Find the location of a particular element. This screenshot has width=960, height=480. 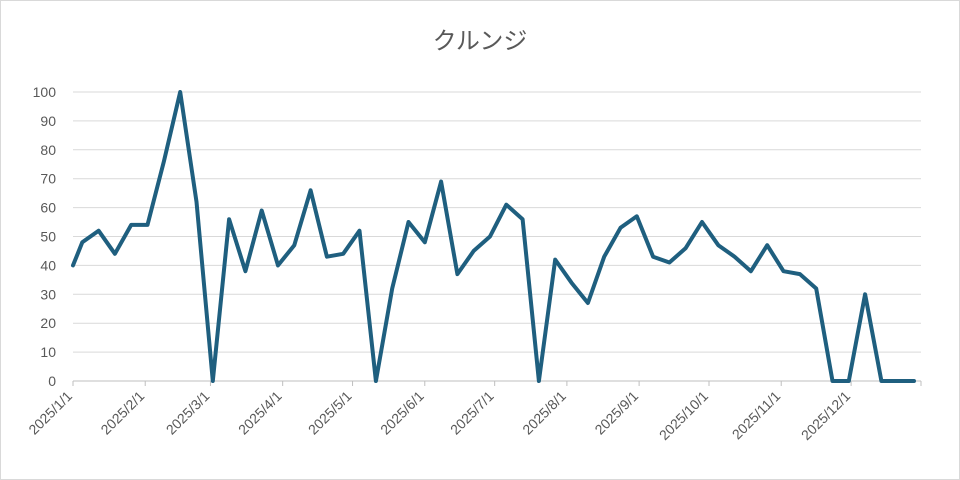

x-tick-label: 2025/10/1 is located at coordinates (684, 416).